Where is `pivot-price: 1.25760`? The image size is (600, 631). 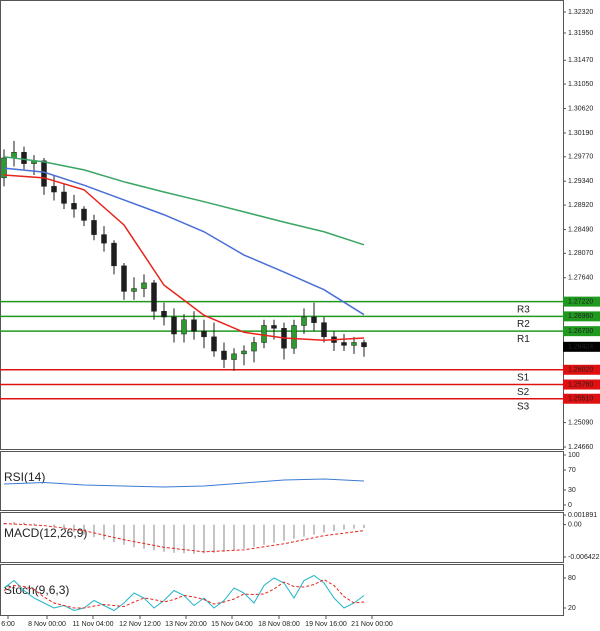
pivot-price: 1.25760 is located at coordinates (580, 384).